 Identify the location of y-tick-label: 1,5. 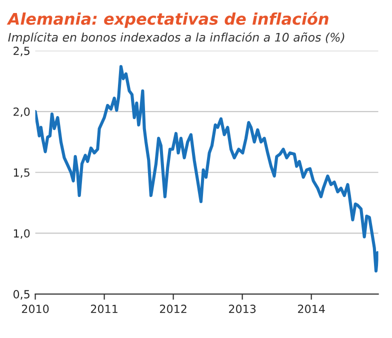
(22, 173).